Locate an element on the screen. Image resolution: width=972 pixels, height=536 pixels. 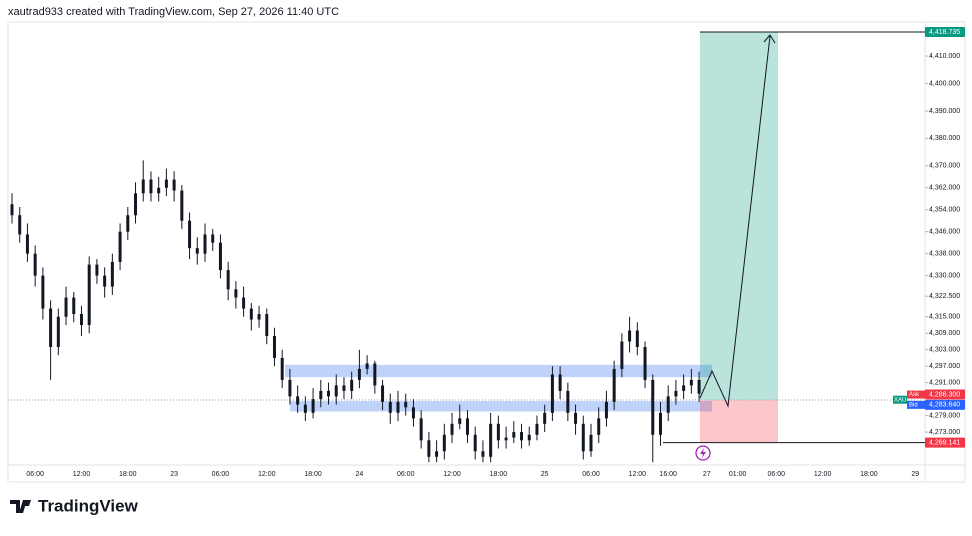
brand-name: TradingView is located at coordinates (88, 505).